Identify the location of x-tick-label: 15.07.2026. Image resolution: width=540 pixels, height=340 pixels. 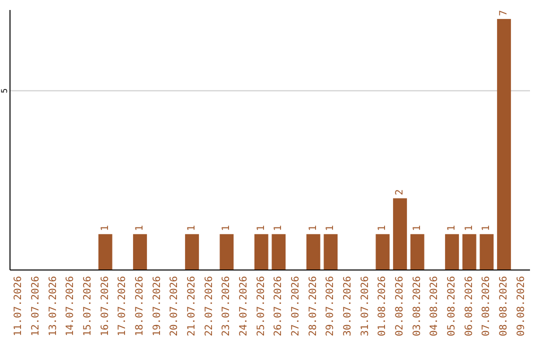
(88, 306).